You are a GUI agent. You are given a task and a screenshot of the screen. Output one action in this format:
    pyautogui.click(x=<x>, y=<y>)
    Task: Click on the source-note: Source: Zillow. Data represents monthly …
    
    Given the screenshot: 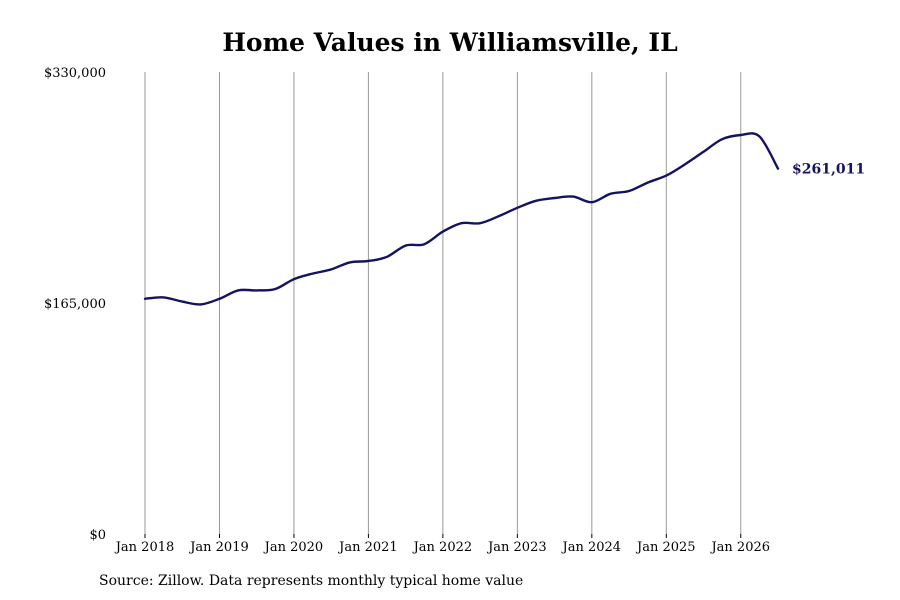 What is the action you would take?
    pyautogui.click(x=311, y=581)
    